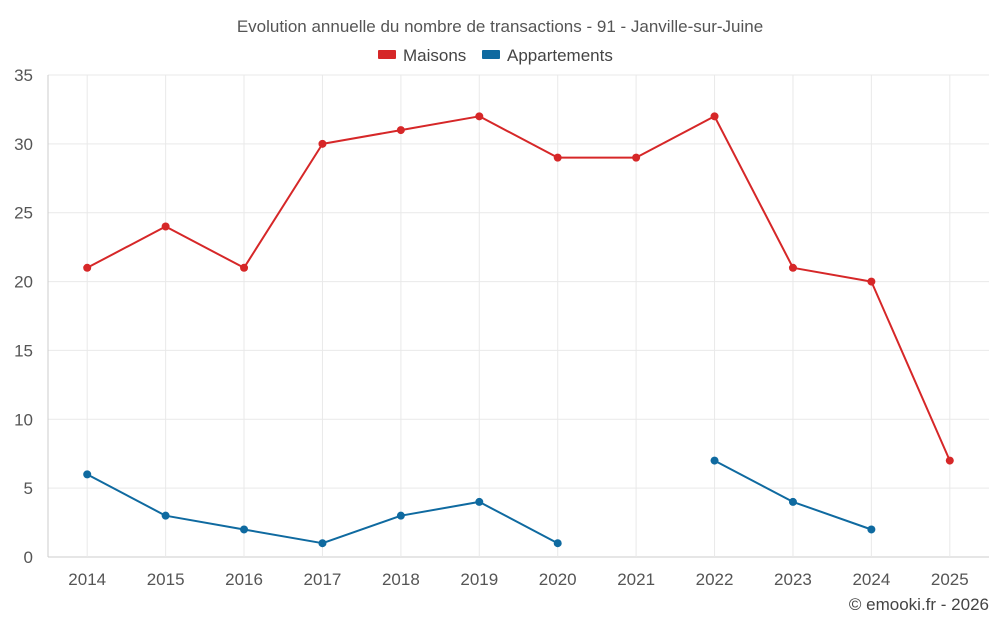 Image resolution: width=1000 pixels, height=625 pixels. What do you see at coordinates (23, 75) in the screenshot?
I see `y-tick-label: 35` at bounding box center [23, 75].